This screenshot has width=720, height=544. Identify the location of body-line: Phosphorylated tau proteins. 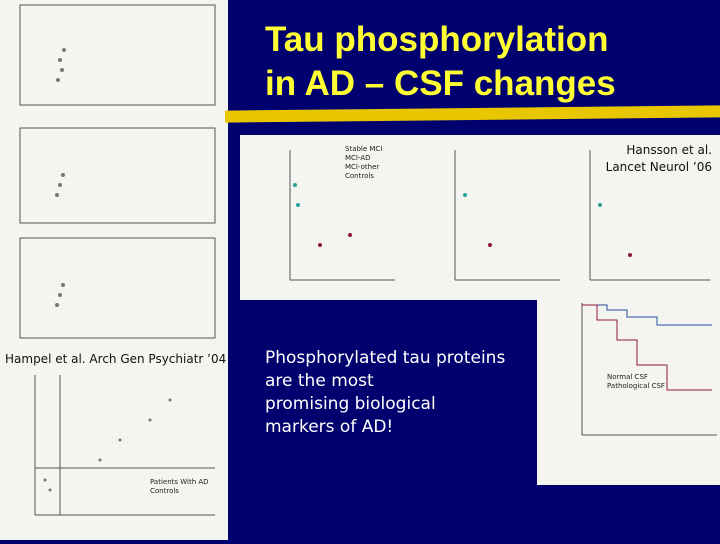
(385, 358).